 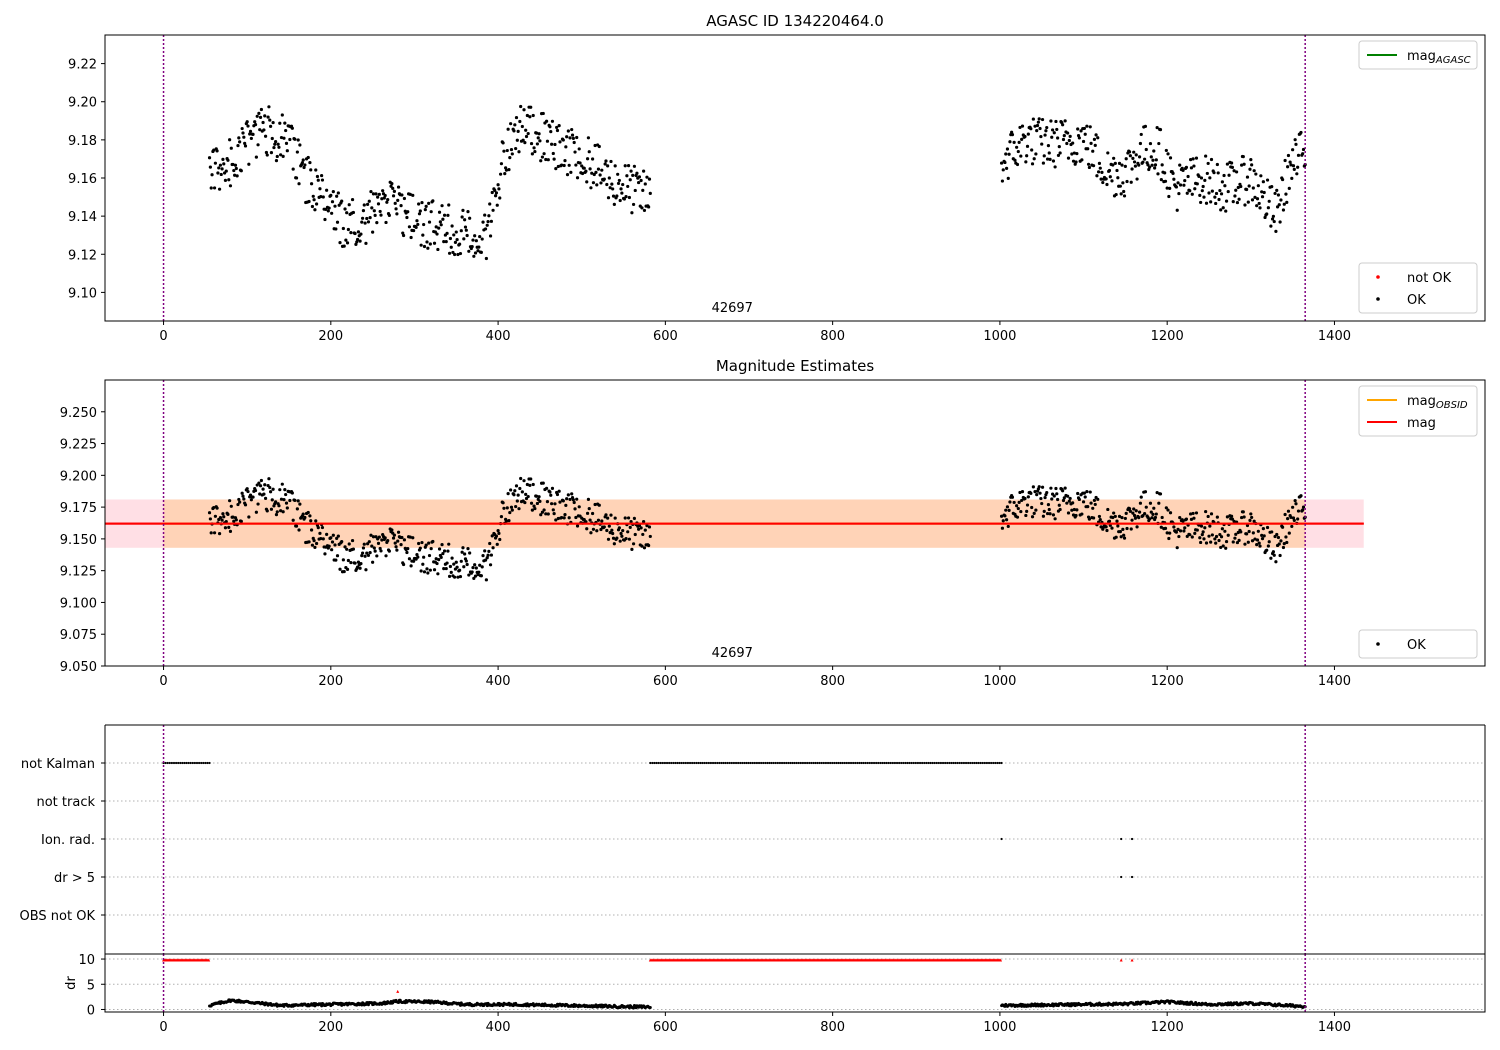 I want to click on legend-box, so click(x=1418, y=288).